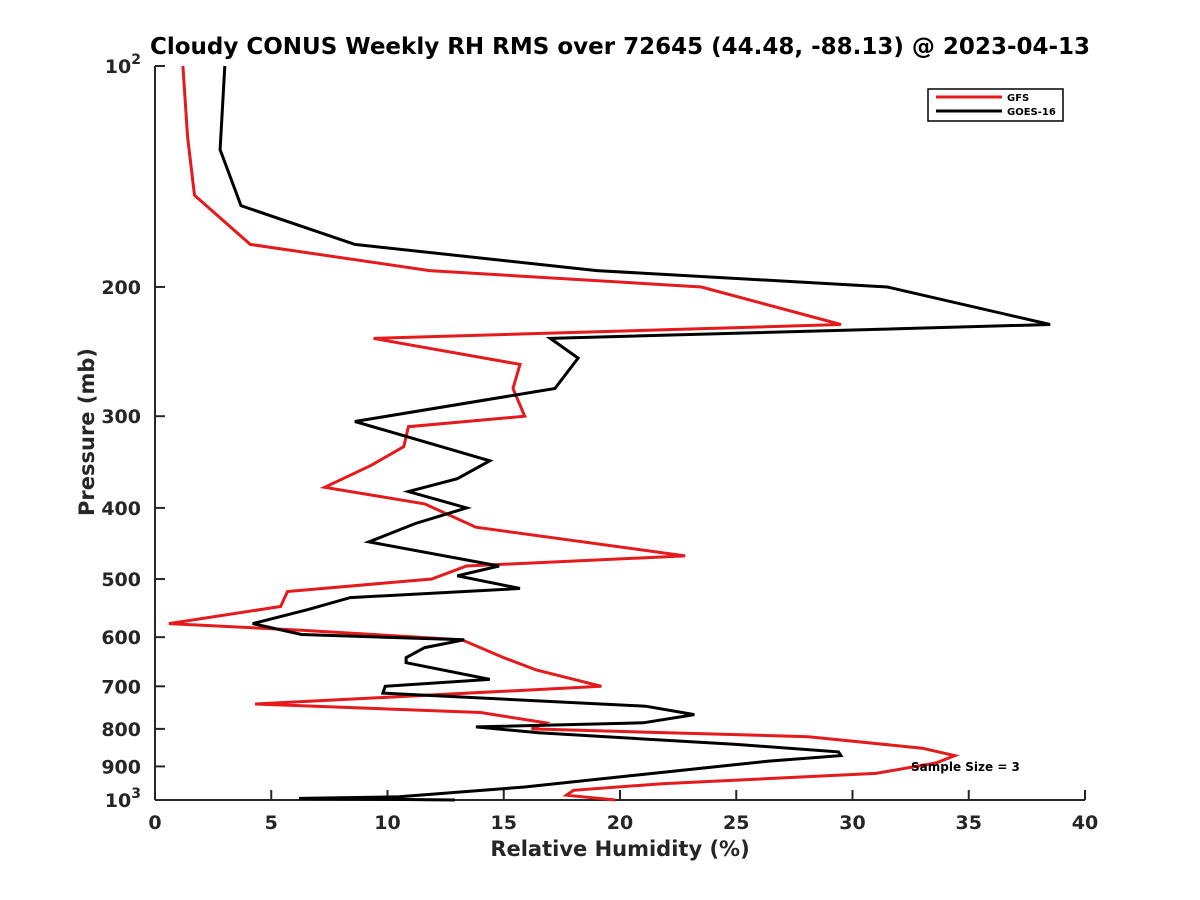 The width and height of the screenshot is (1200, 900). Describe the element at coordinates (136, 794) in the screenshot. I see `y-tick-label-exponent: 3` at that location.